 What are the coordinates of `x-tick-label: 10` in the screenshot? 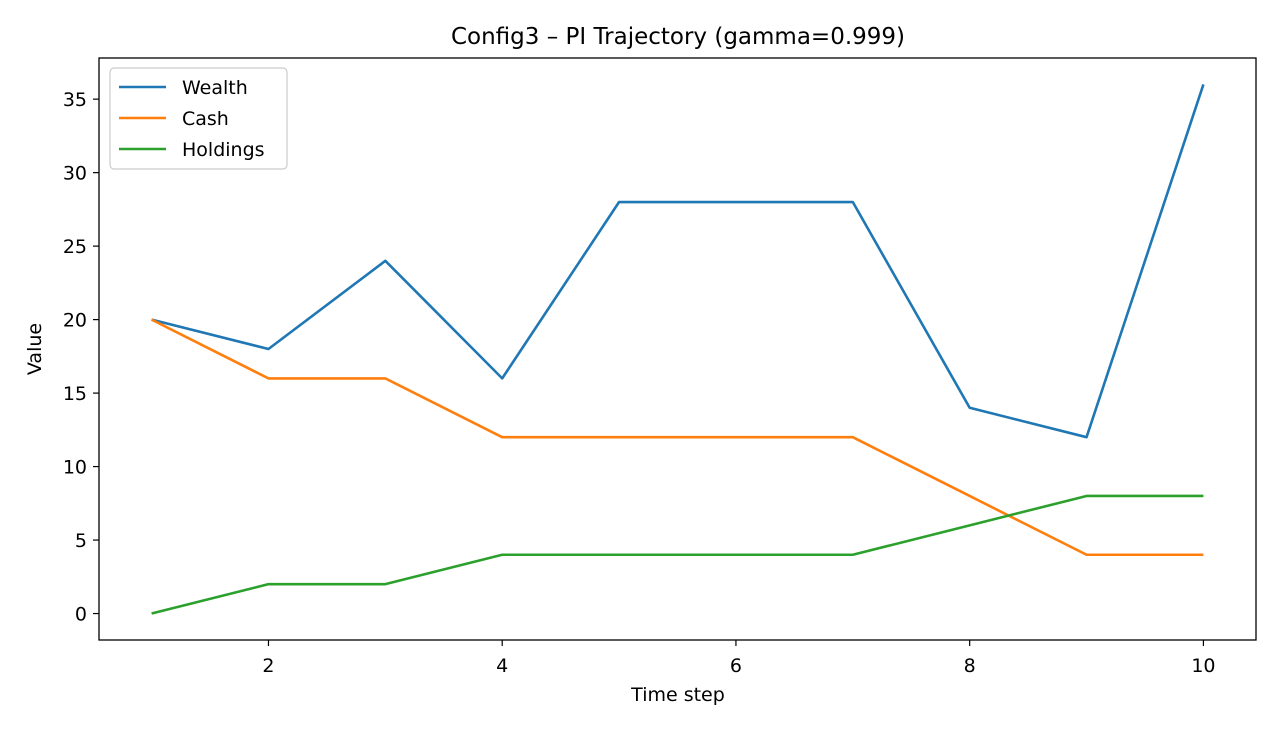 It's located at (1203, 666).